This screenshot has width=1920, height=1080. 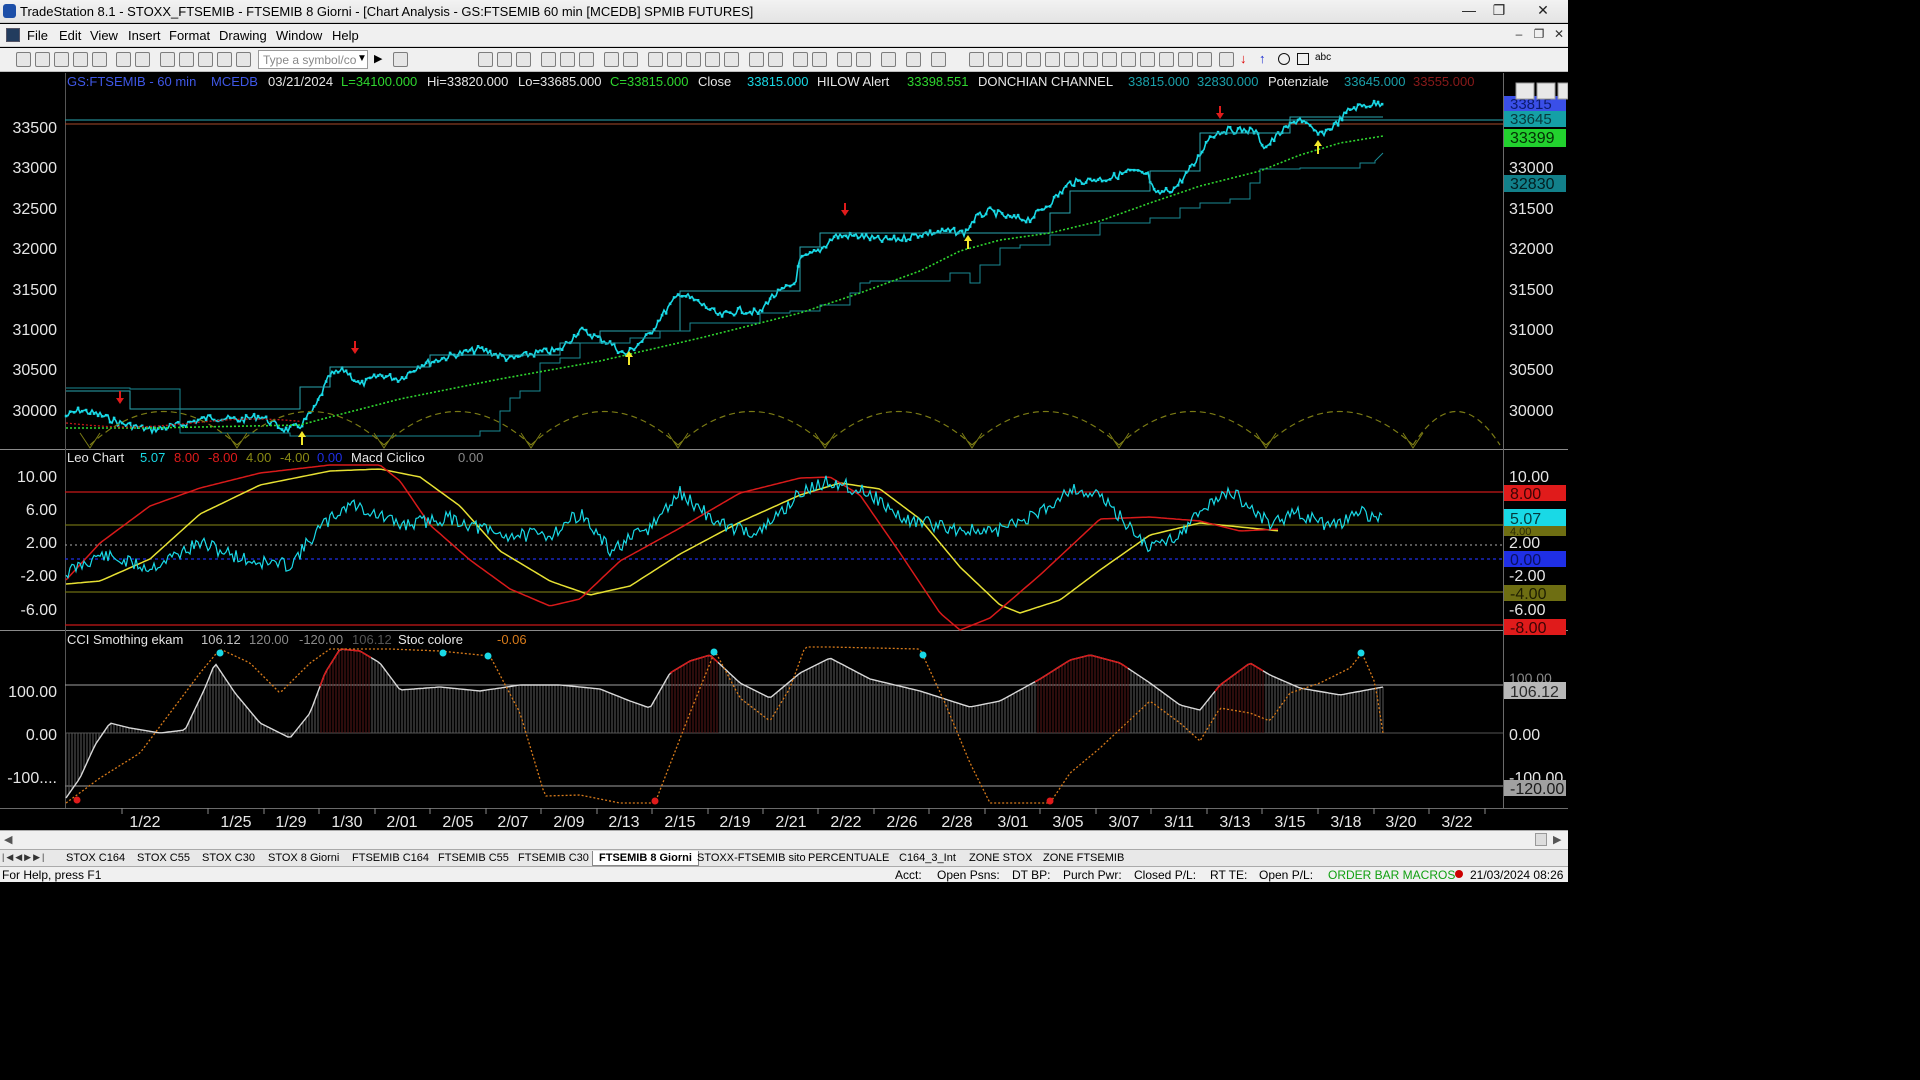 I want to click on tool-4-icon, so click(x=712, y=59).